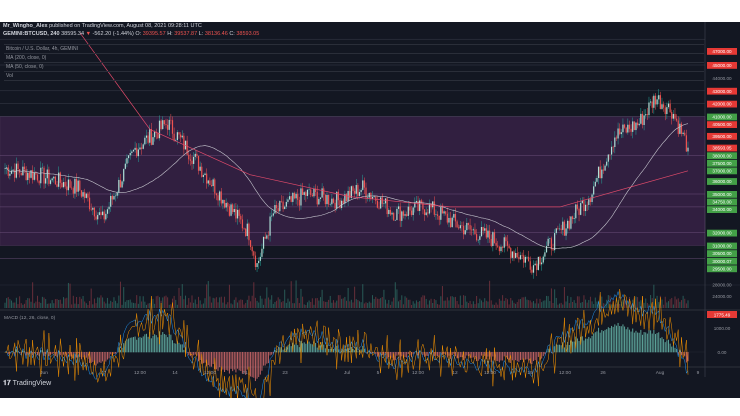 The height and width of the screenshot is (416, 740). Describe the element at coordinates (354, 67) in the screenshot. I see `legend-ma50: MA (50, close, 0)` at that location.